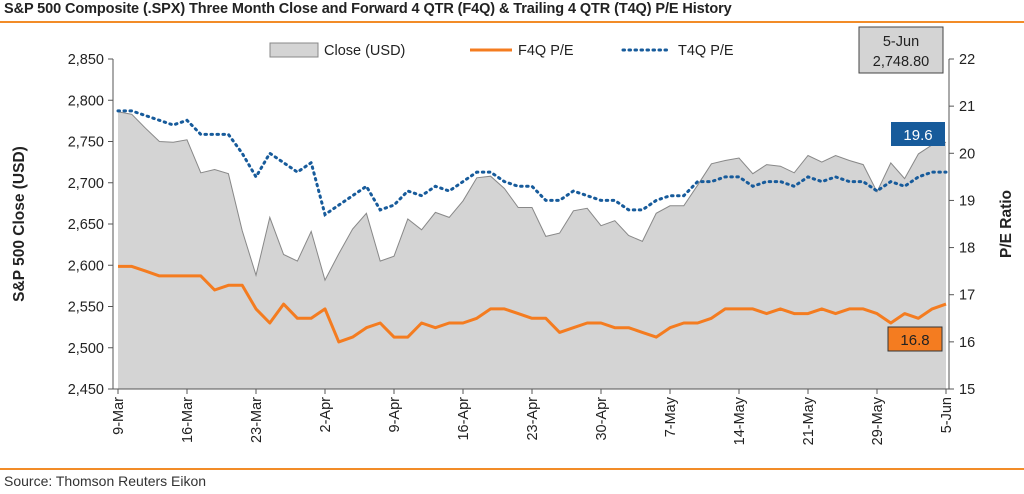 The width and height of the screenshot is (1024, 494). I want to click on t4q-last-box, so click(918, 134).